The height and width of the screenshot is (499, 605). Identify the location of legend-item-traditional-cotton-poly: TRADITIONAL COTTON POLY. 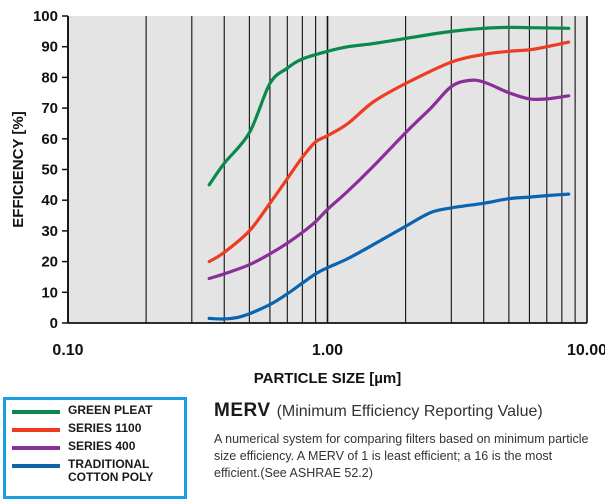
(95, 471).